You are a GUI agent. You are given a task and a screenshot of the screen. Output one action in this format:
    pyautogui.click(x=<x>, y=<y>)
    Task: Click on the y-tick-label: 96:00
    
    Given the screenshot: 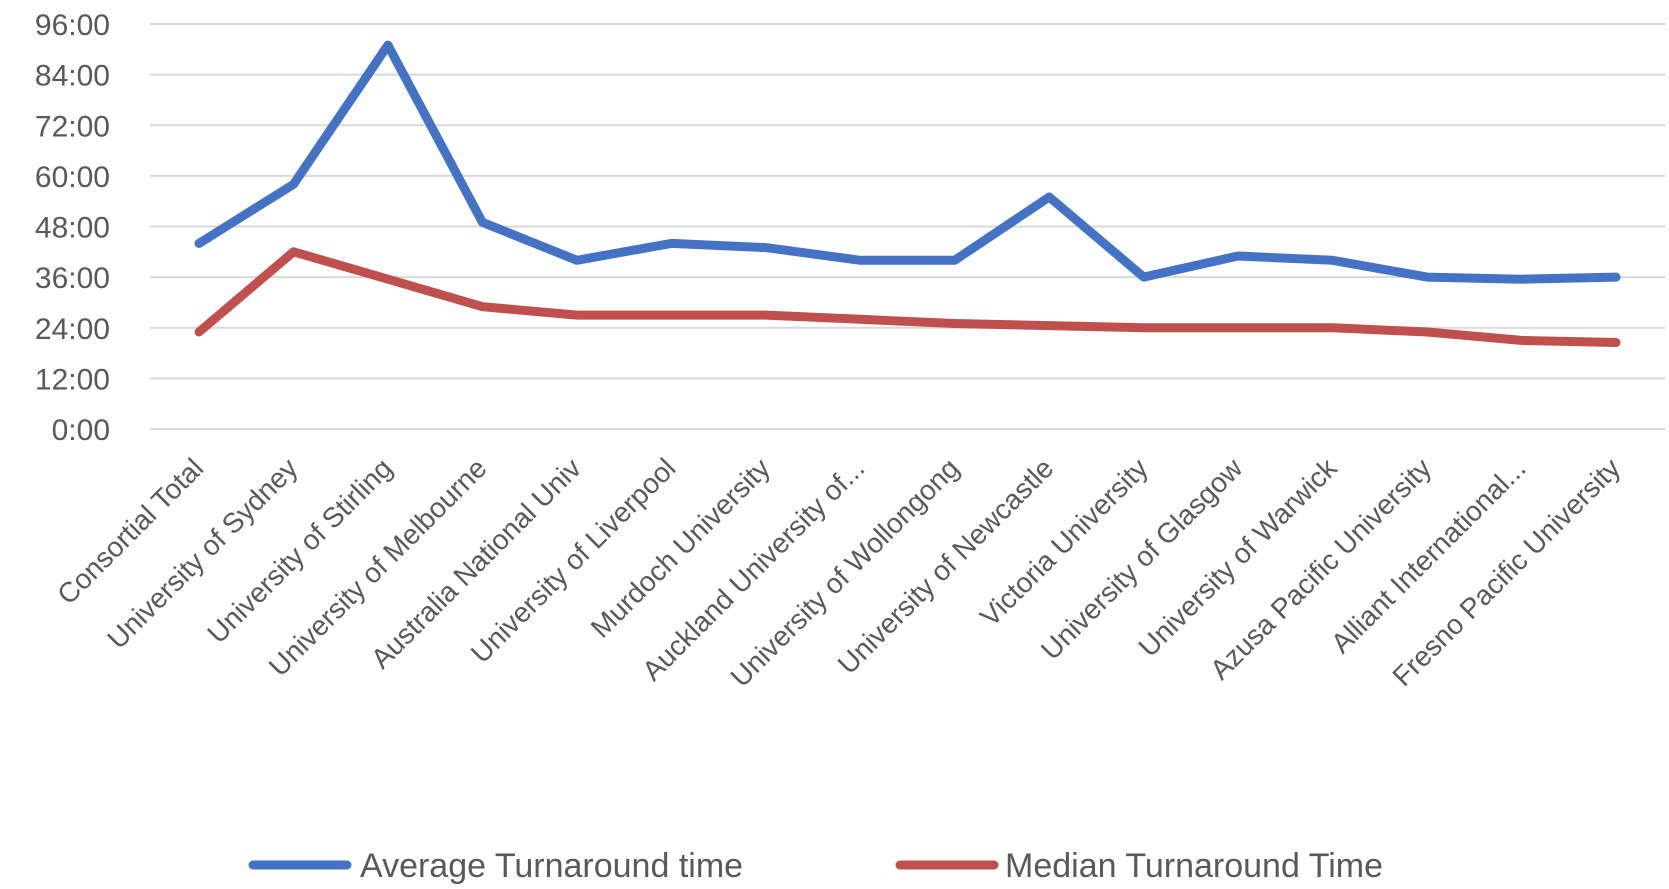 What is the action you would take?
    pyautogui.click(x=72, y=25)
    